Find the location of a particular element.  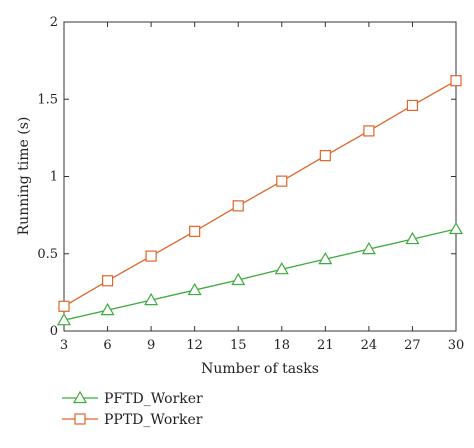

y-tick-label: 0 is located at coordinates (54, 331).